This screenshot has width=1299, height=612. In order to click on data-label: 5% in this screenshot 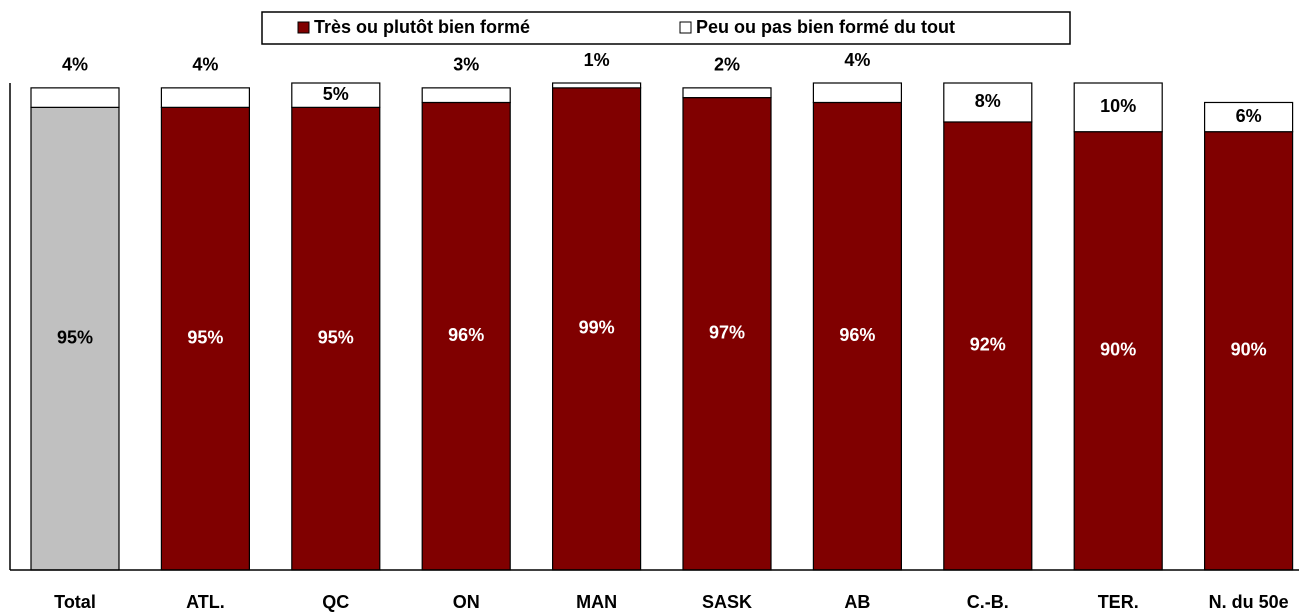, I will do `click(336, 94)`.